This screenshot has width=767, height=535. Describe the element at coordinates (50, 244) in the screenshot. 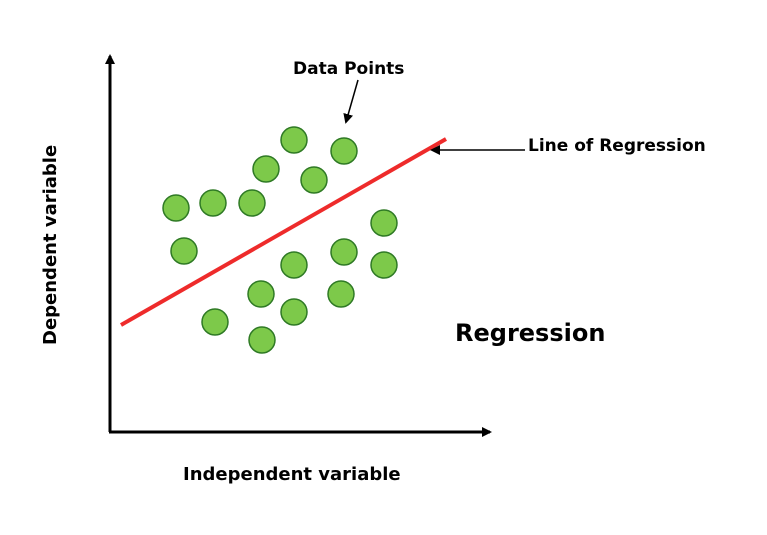

I see `y-axis-label: Dependent variable` at that location.